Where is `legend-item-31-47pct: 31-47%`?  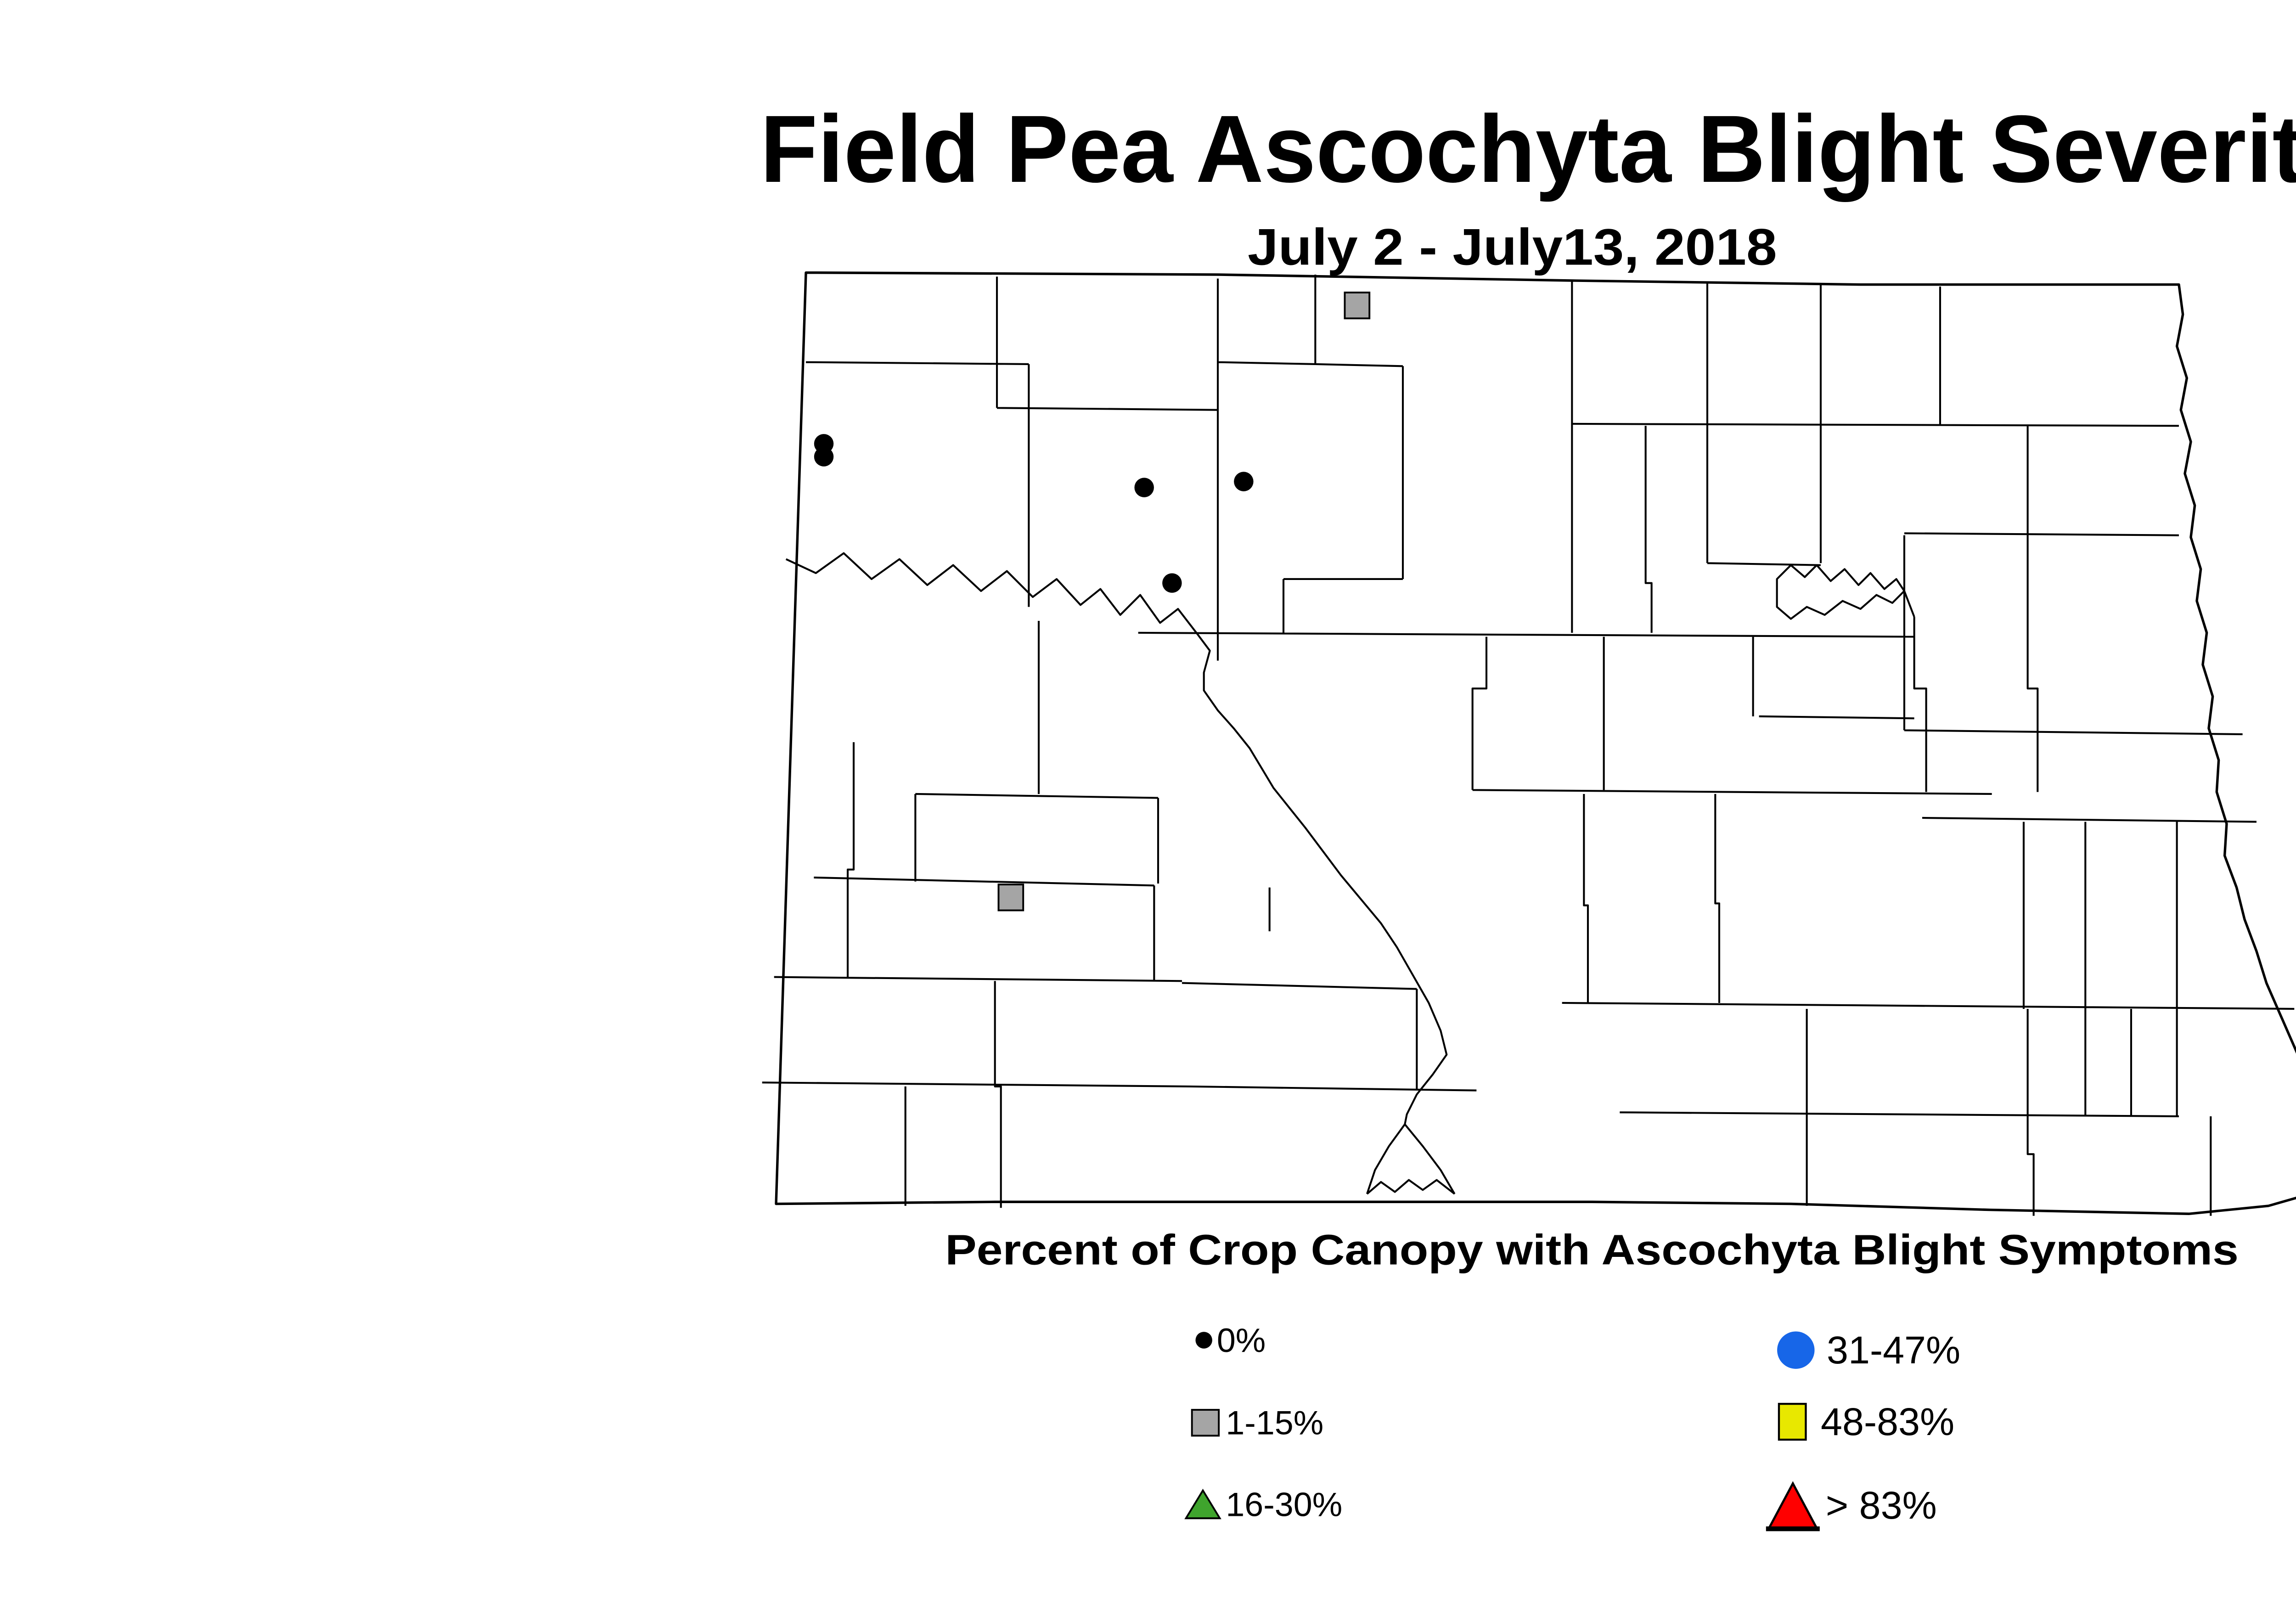 legend-item-31-47pct: 31-47% is located at coordinates (1869, 1350).